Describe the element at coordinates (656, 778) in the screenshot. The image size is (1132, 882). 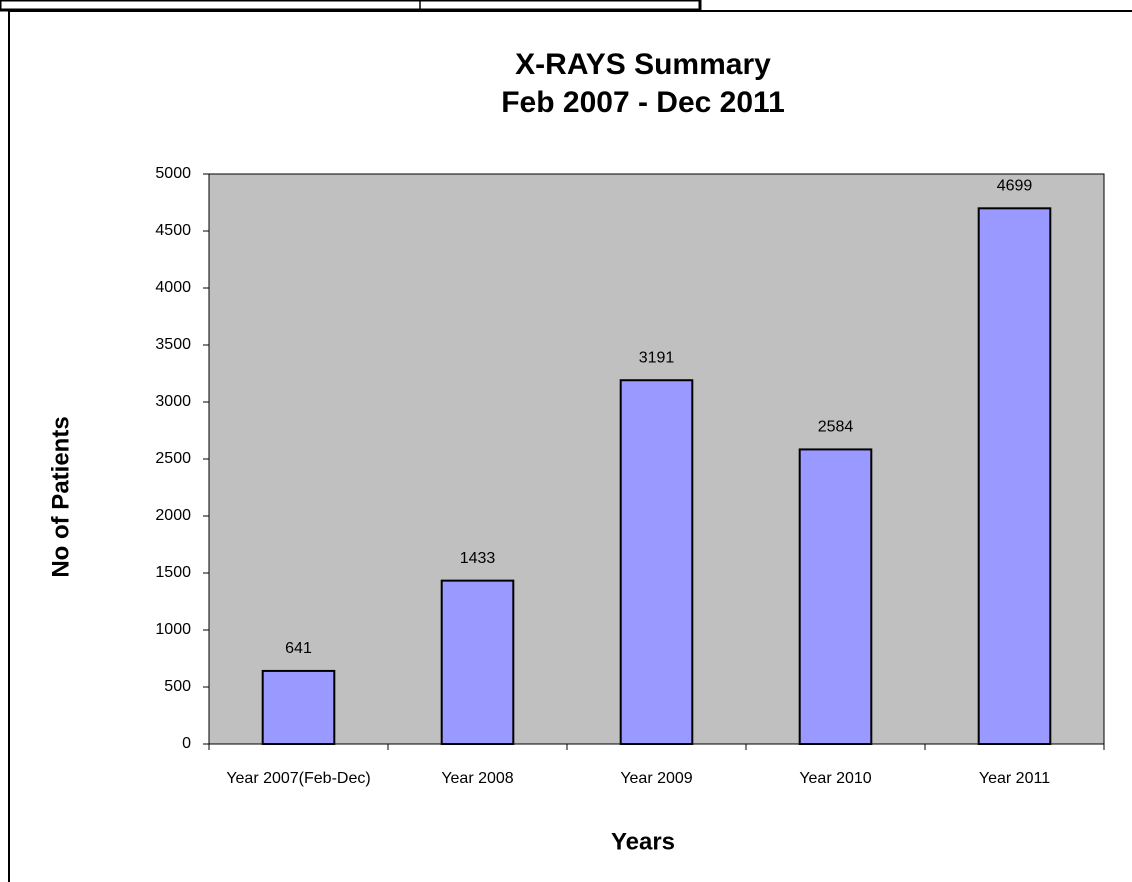
I see `x-tick-label: Year 2009` at that location.